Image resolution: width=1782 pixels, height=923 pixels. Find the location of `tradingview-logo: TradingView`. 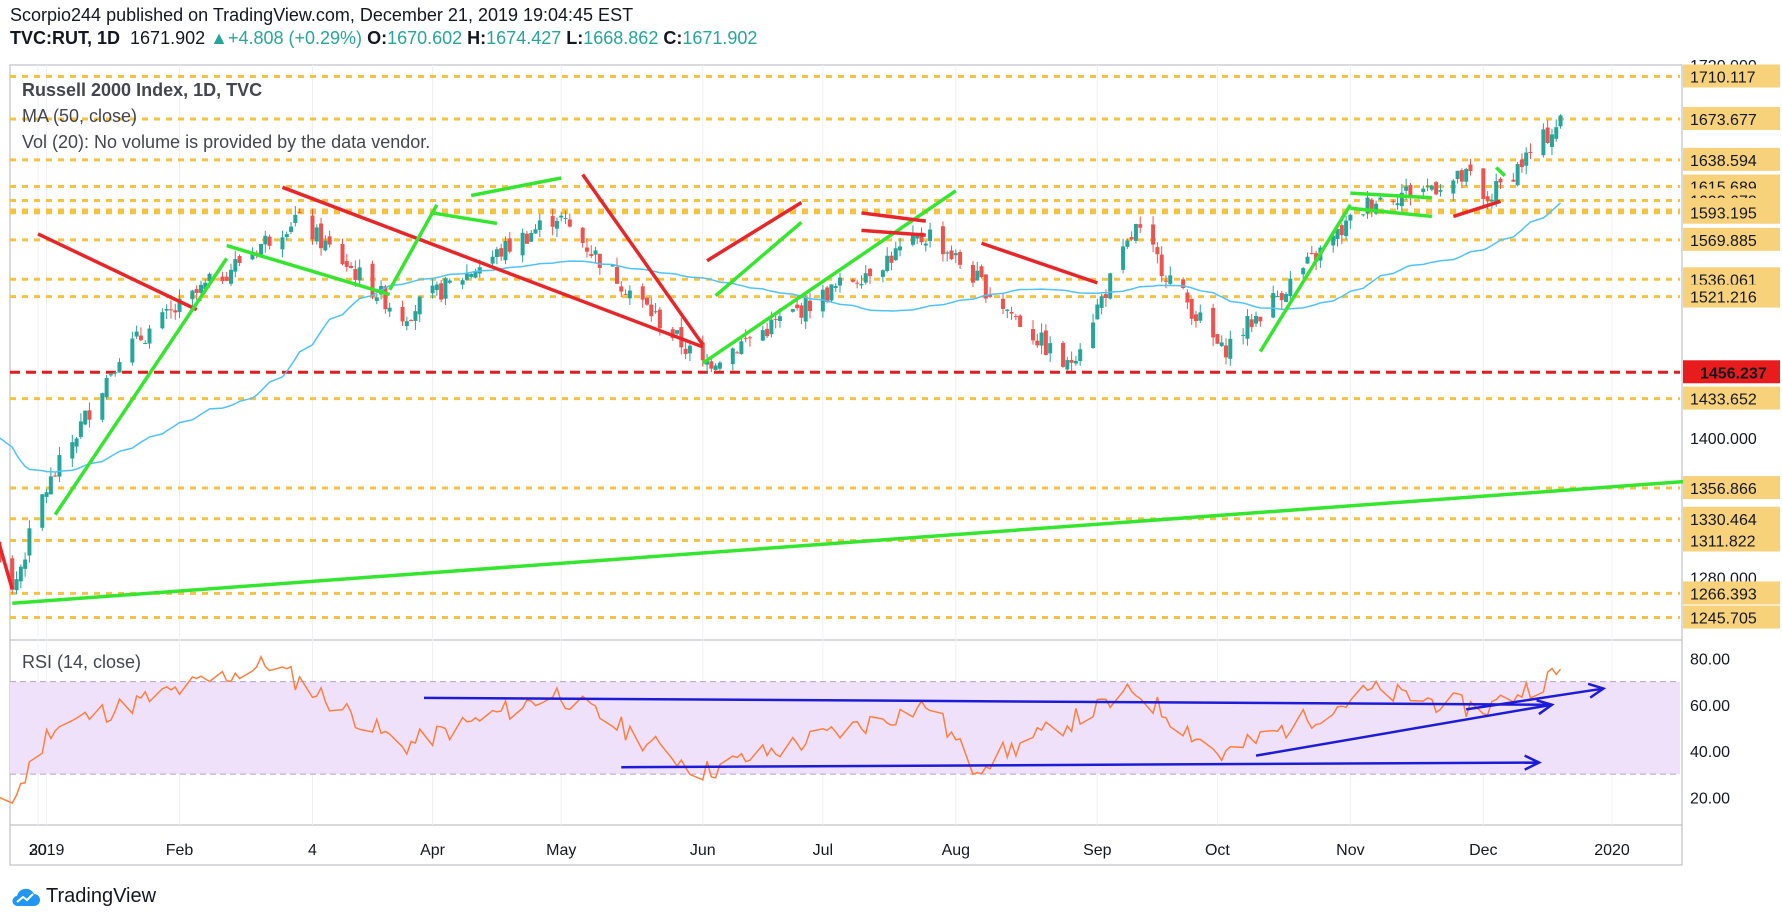

tradingview-logo: TradingView is located at coordinates (83, 896).